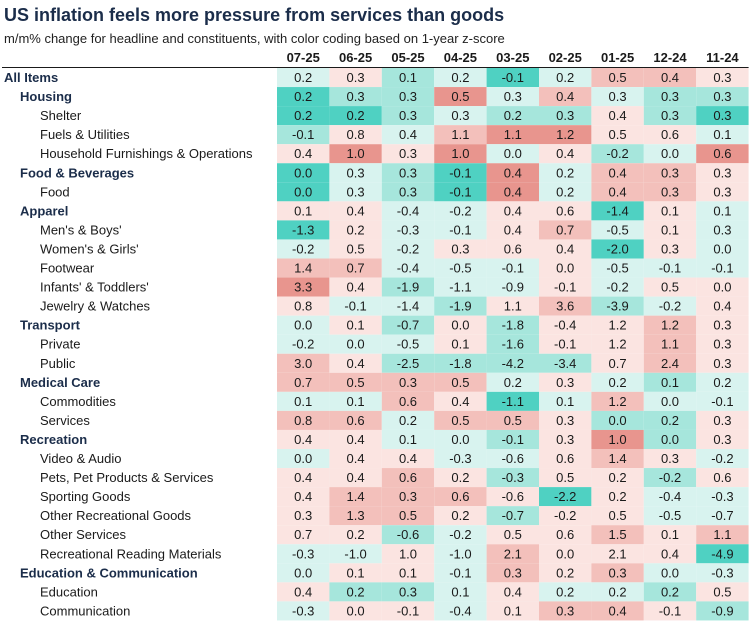  I want to click on cell-value: -4.9, so click(722, 553).